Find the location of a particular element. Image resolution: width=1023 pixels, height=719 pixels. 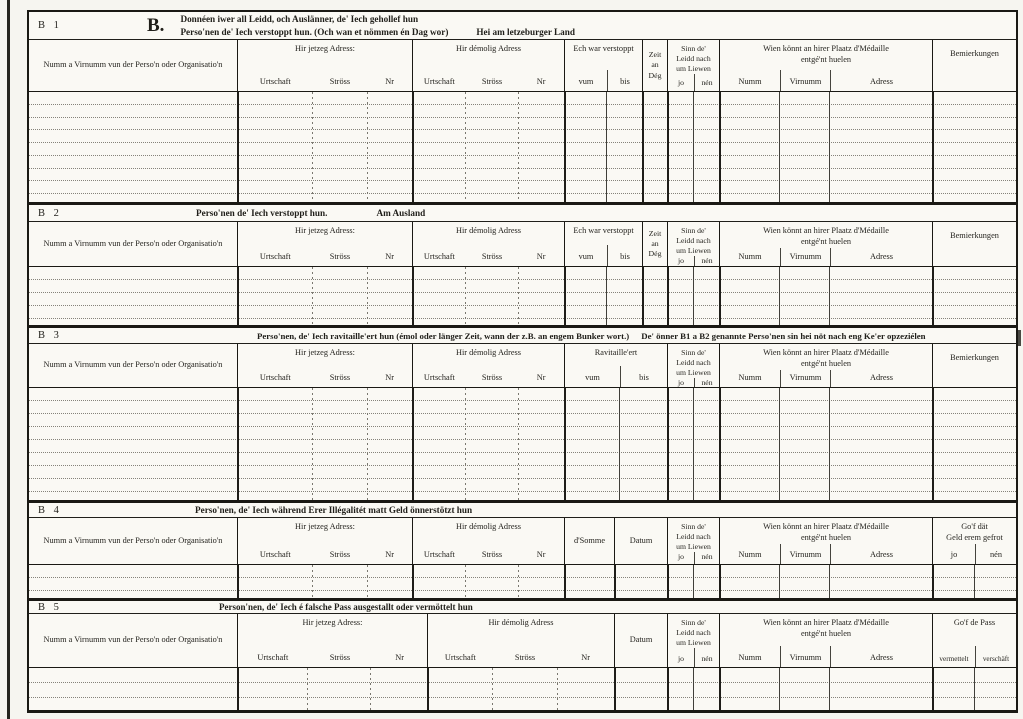

b3-col-bemierkungen: Bemierkungen is located at coordinates (974, 365).